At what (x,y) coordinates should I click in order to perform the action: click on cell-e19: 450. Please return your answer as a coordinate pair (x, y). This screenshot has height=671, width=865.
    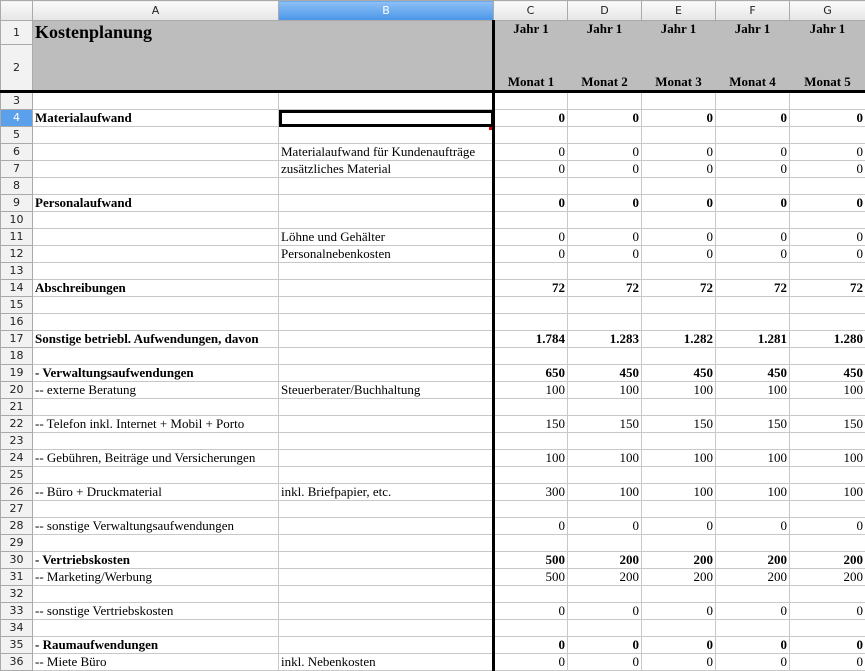
    Looking at the image, I should click on (679, 373).